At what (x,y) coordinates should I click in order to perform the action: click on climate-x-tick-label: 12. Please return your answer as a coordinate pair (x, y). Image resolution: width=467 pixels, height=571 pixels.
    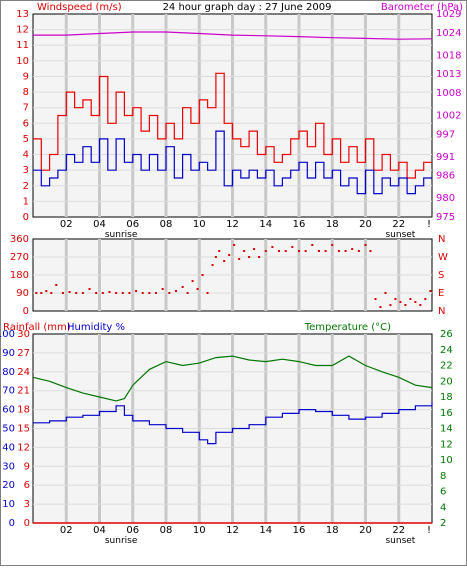
    Looking at the image, I should click on (232, 530).